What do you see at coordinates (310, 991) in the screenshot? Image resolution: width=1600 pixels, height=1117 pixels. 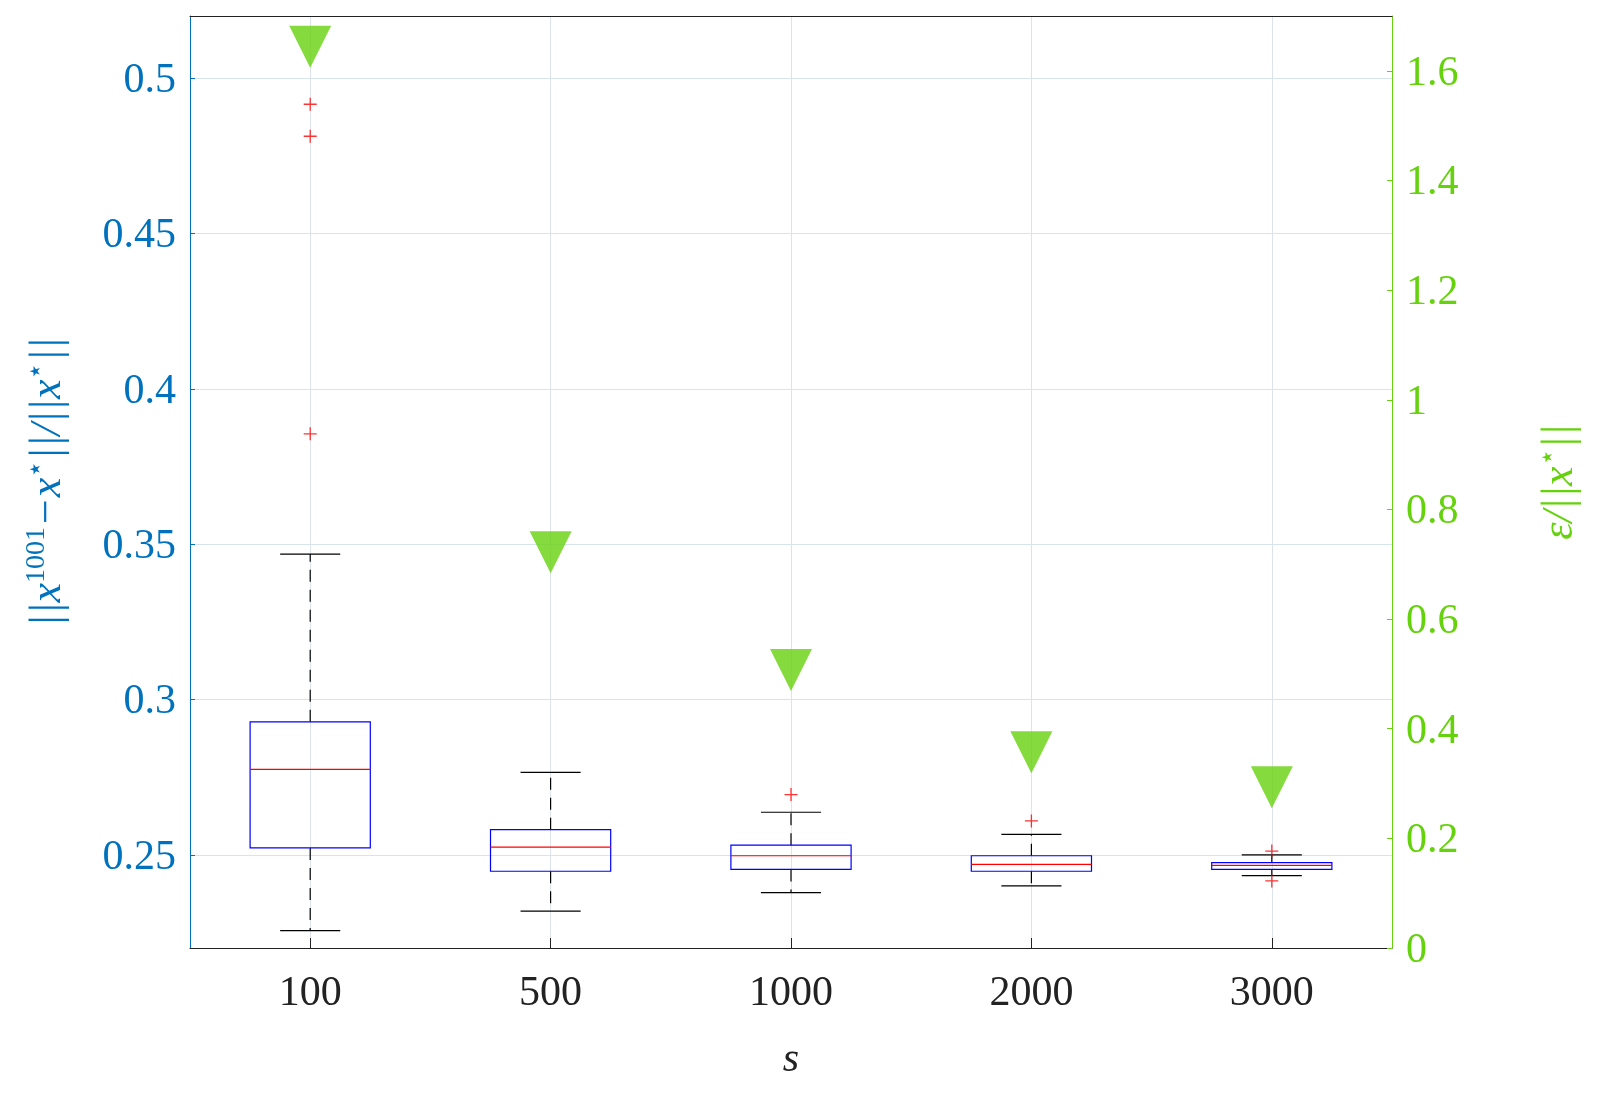 I see `x-tick-label: 100` at bounding box center [310, 991].